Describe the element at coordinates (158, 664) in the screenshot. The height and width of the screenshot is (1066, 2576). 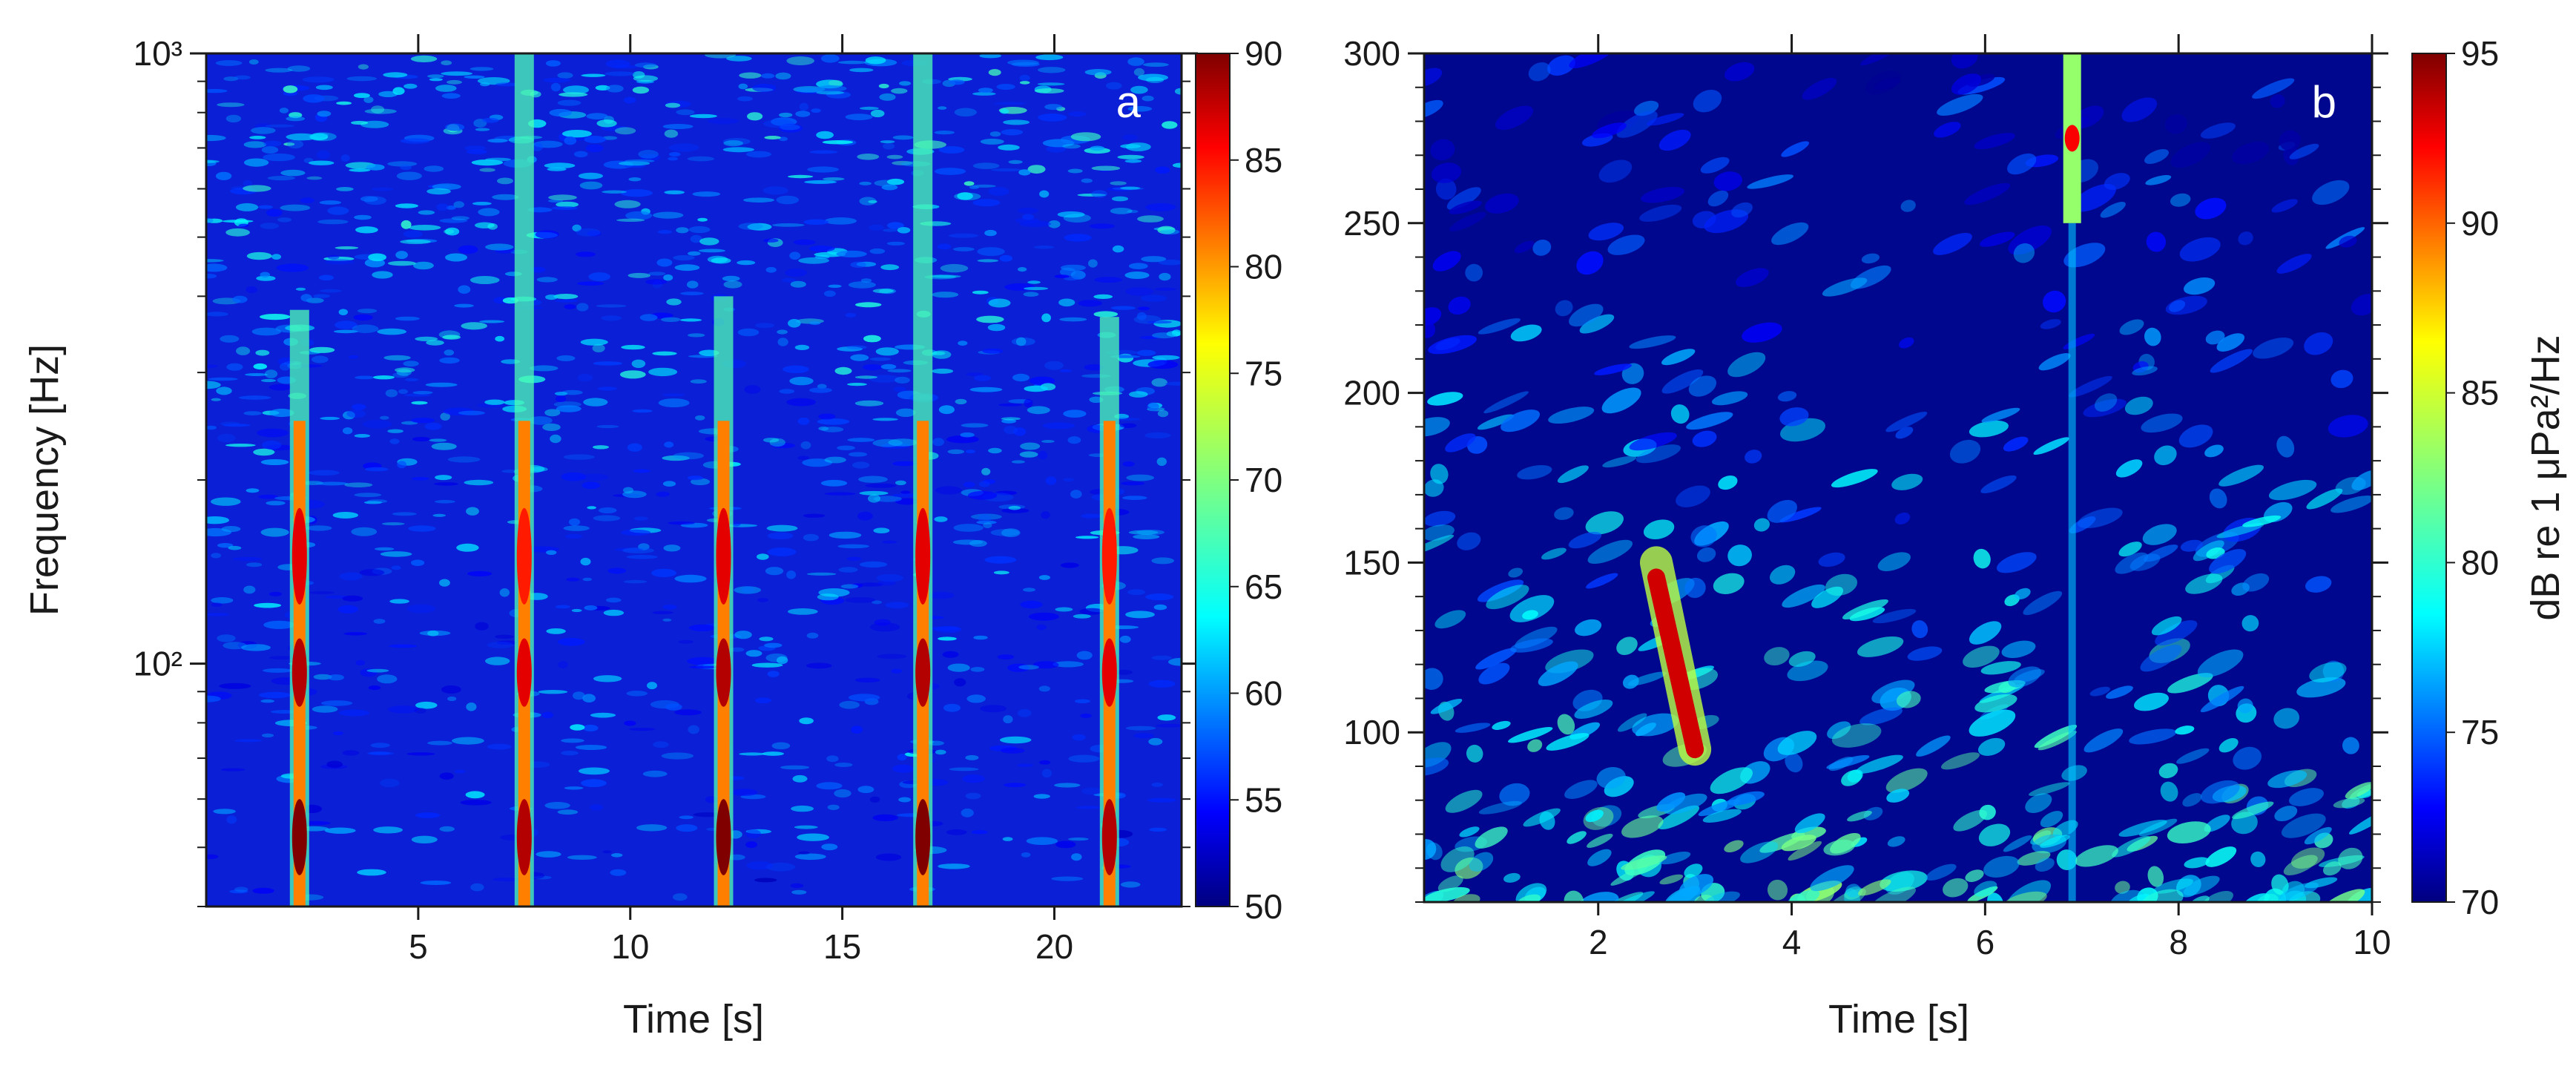
I see `y-tick-label: 10²` at that location.